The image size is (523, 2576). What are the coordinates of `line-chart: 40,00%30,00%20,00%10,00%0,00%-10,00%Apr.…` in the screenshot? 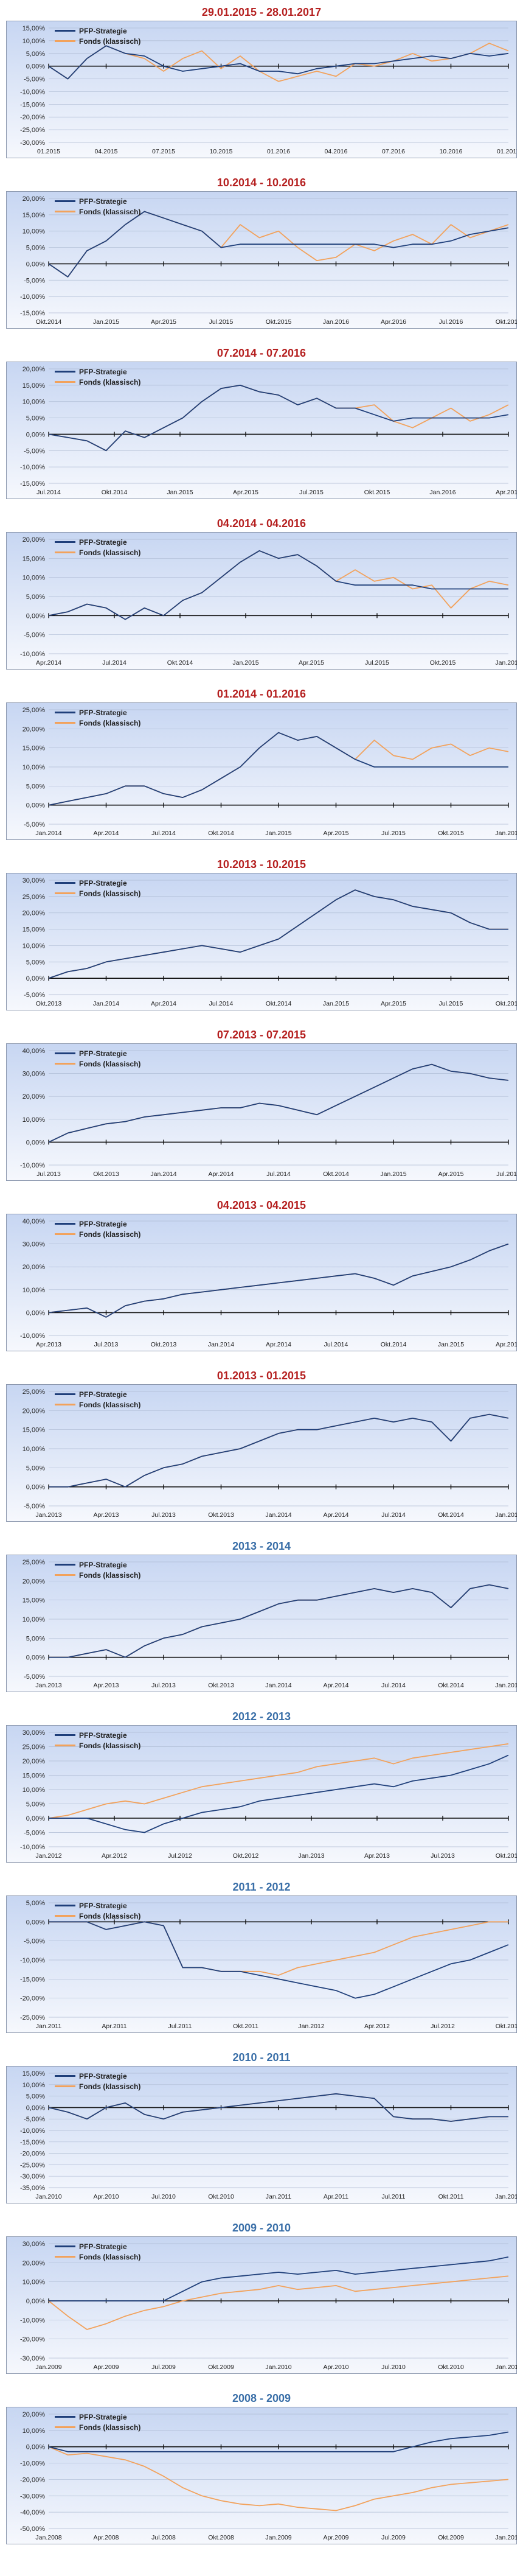 It's located at (261, 1283).